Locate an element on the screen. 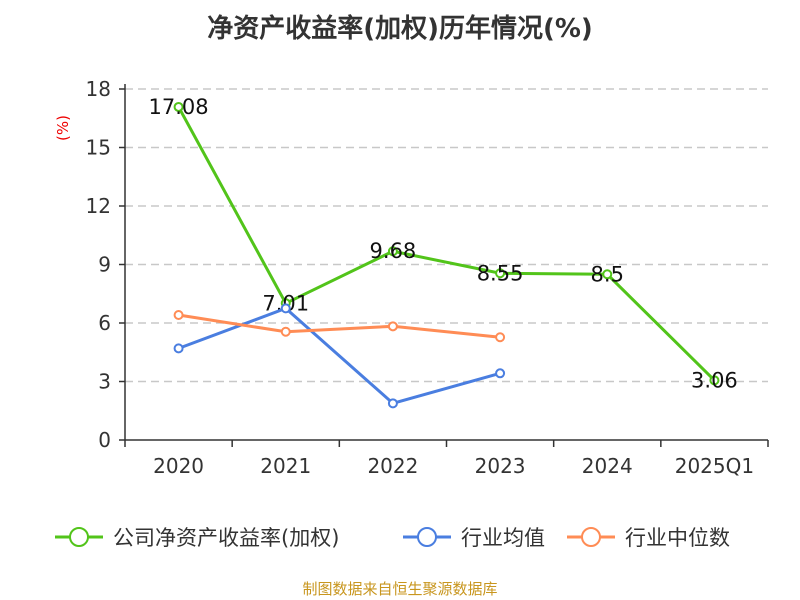 This screenshot has width=800, height=600. y-axis-label: (%) is located at coordinates (63, 128).